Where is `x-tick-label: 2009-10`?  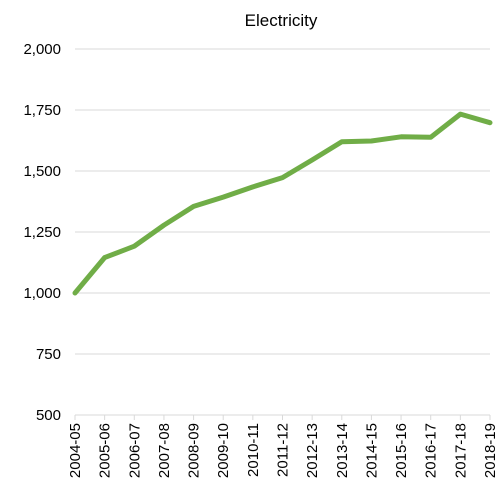 x-tick-label: 2009-10 is located at coordinates (223, 450).